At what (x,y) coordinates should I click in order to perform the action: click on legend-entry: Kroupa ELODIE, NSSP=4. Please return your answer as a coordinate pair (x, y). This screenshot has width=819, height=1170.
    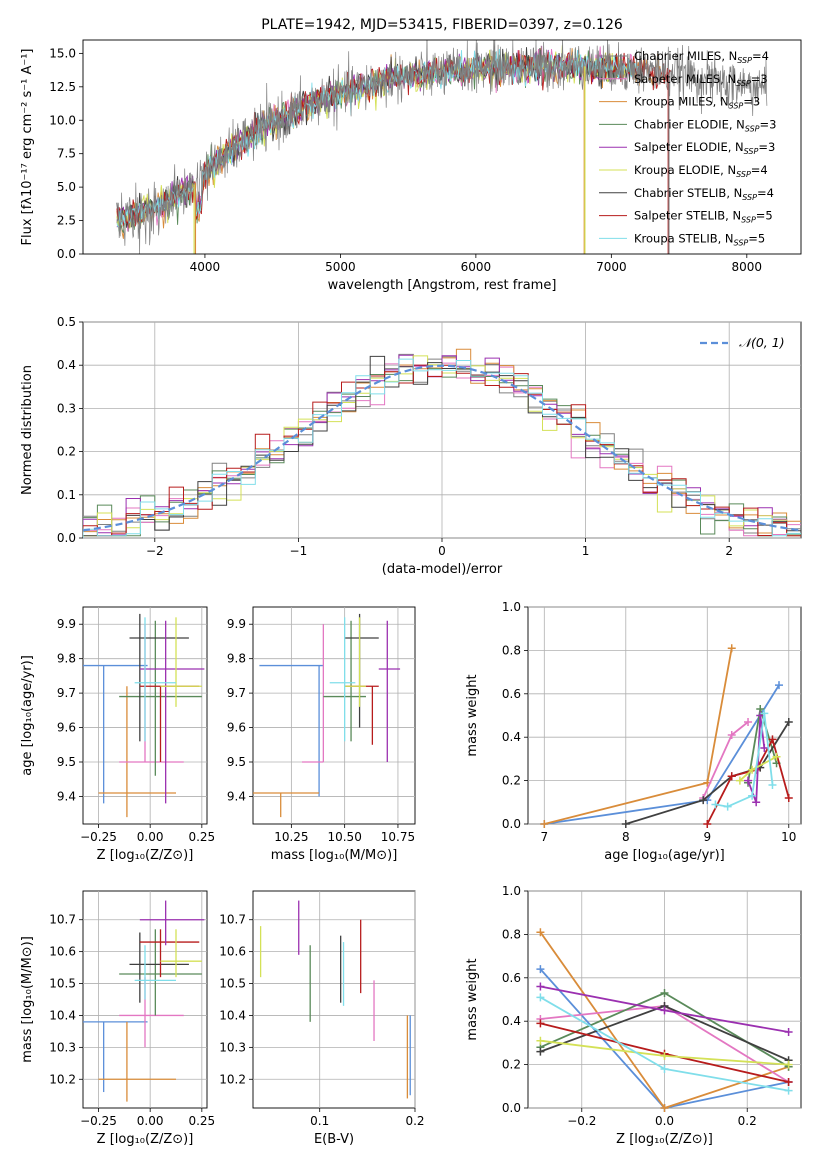
    Looking at the image, I should click on (701, 171).